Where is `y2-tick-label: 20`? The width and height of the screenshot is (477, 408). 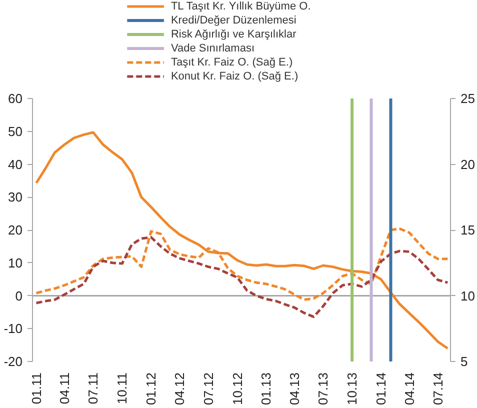
y2-tick-label: 20 is located at coordinates (467, 164).